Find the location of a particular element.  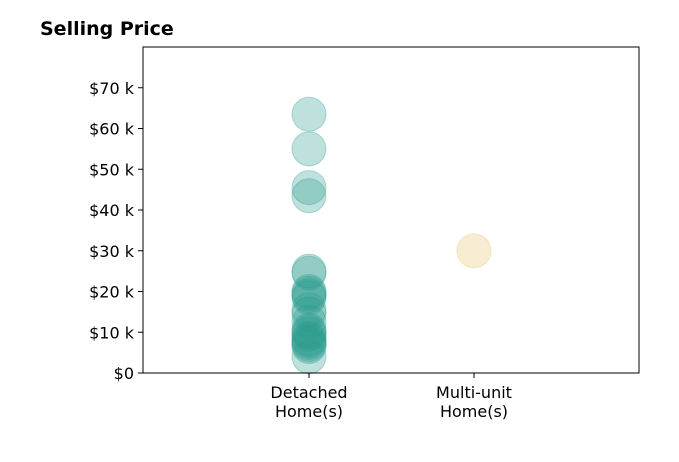

y-tick-label: $70 k is located at coordinates (112, 88).